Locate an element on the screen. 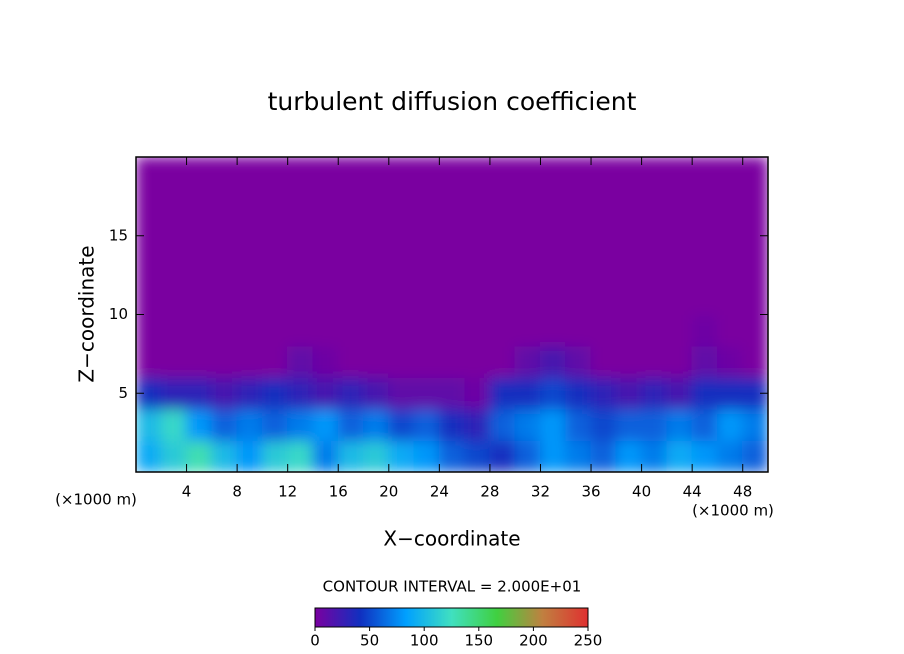  x-tick-label: 48 is located at coordinates (742, 492).